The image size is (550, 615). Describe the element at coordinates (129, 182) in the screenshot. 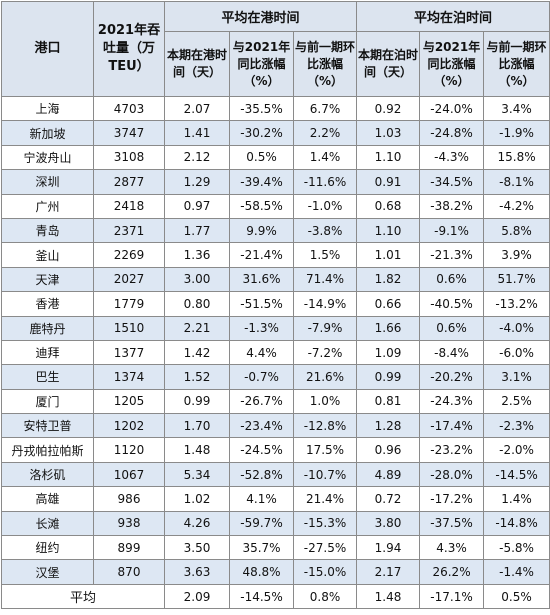

I see `table-cell: 2877` at that location.